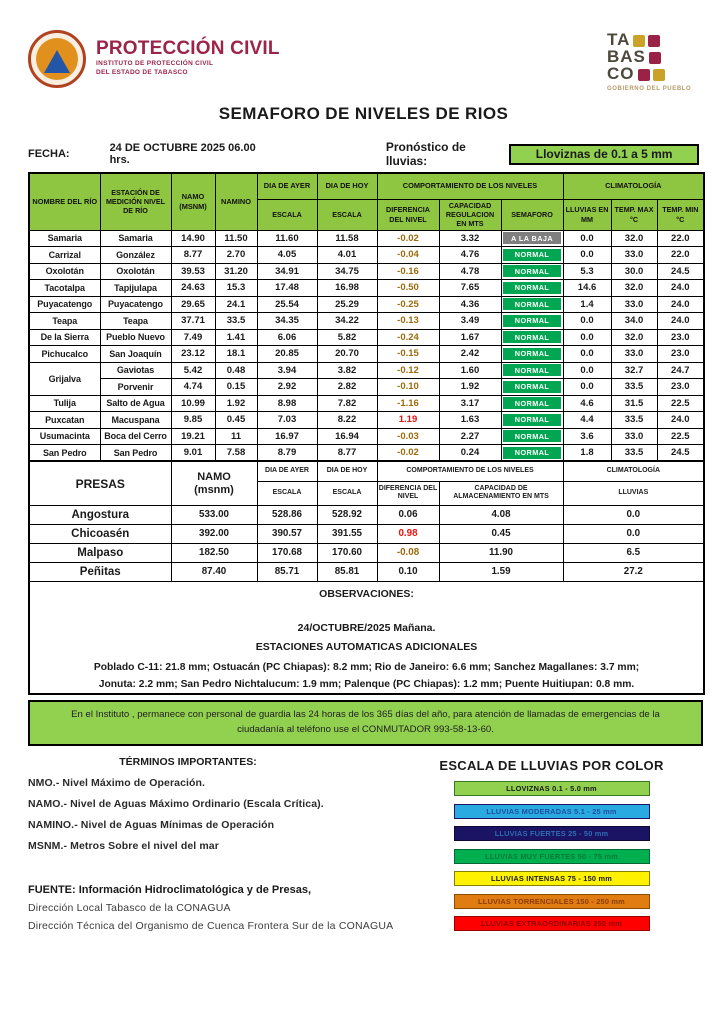 Image resolution: width=723 pixels, height=1024 pixels. Describe the element at coordinates (287, 420) in the screenshot. I see `escala-ayer-cell: 7.03` at that location.